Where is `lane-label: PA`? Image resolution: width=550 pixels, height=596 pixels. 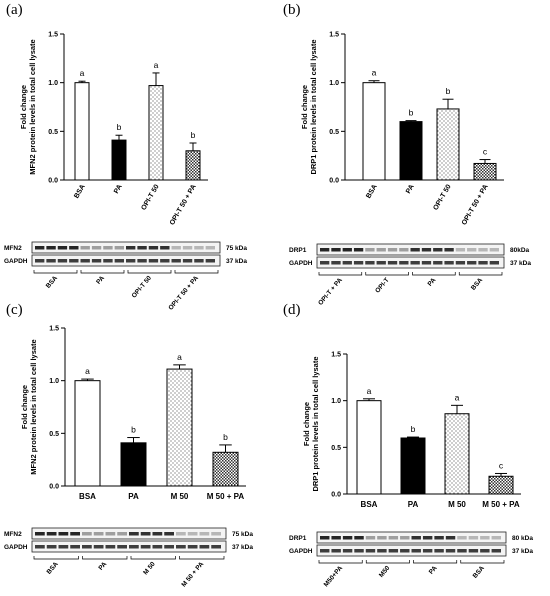 lane-label: PA is located at coordinates (102, 566).